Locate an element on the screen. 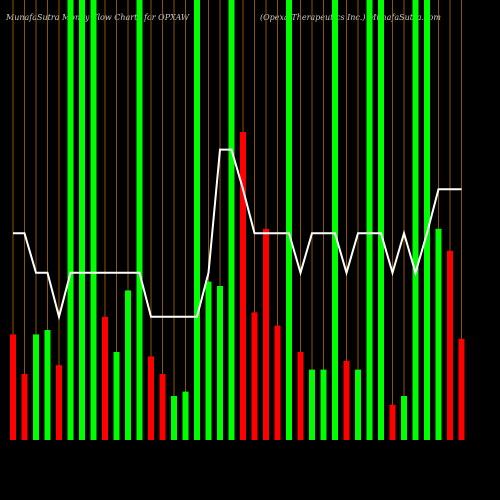  chart-title: MunafaSutra Money Flow Charts for OPXAW is located at coordinates (97, 17).